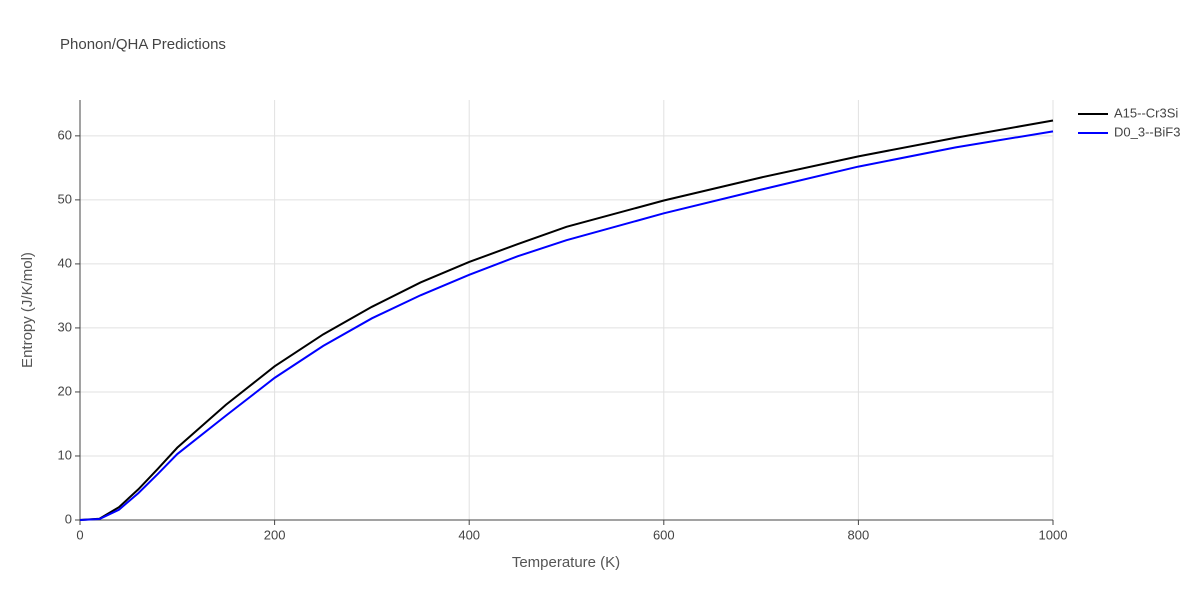 The image size is (1200, 600). Describe the element at coordinates (65, 198) in the screenshot. I see `y-tick-label: 50` at that location.